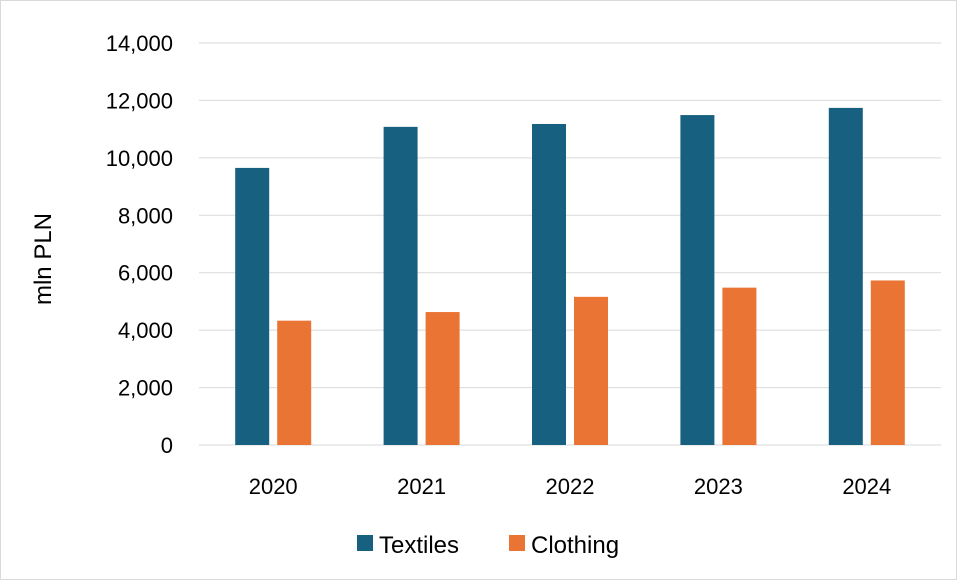 The height and width of the screenshot is (581, 957). What do you see at coordinates (549, 284) in the screenshot?
I see `bar-textiles-2022` at bounding box center [549, 284].